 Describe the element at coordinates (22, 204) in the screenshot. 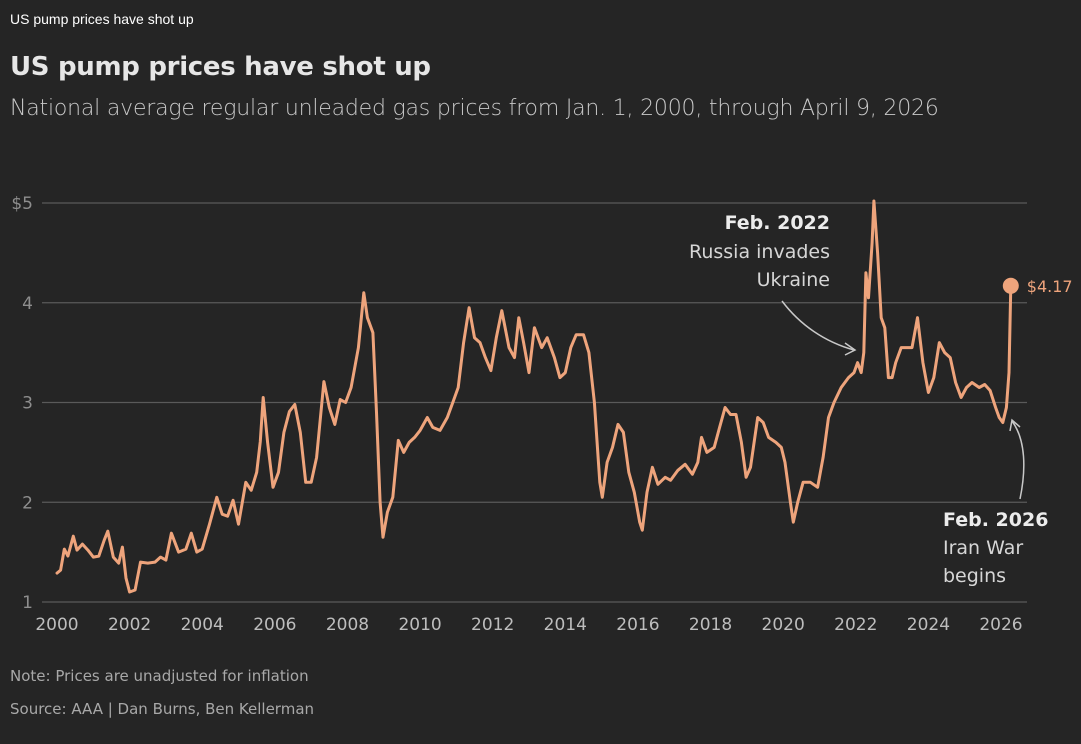

I see `y-tick-label: $5` at that location.